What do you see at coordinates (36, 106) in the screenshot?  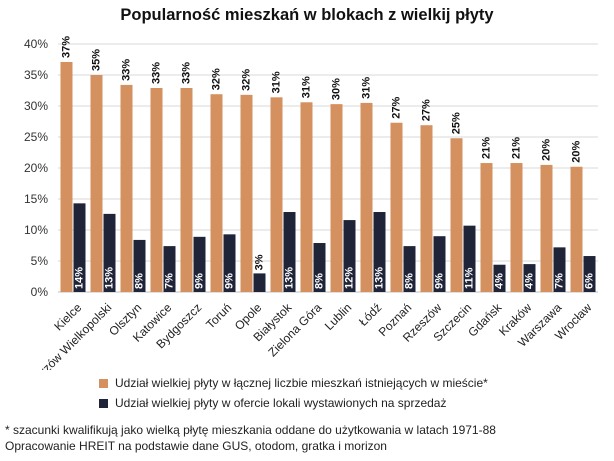 I see `y-tick-label: 30%` at bounding box center [36, 106].